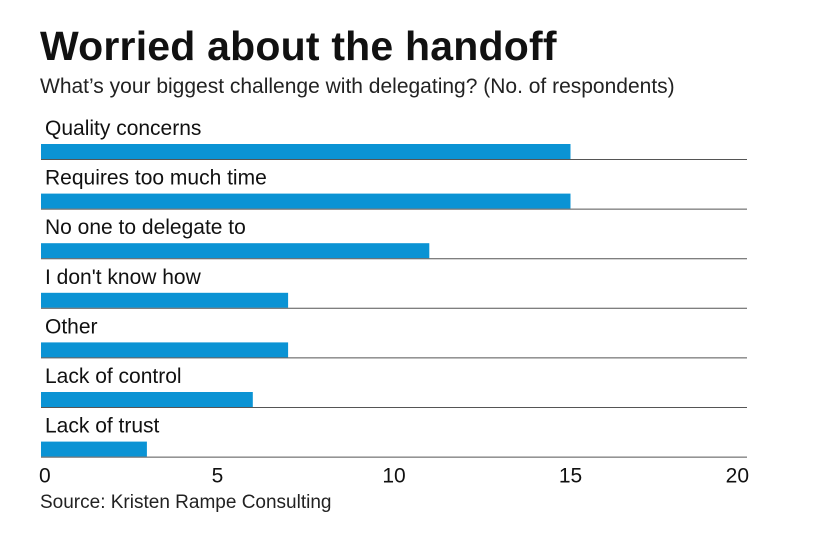  What do you see at coordinates (71, 326) in the screenshot?
I see `category-label: Other` at bounding box center [71, 326].